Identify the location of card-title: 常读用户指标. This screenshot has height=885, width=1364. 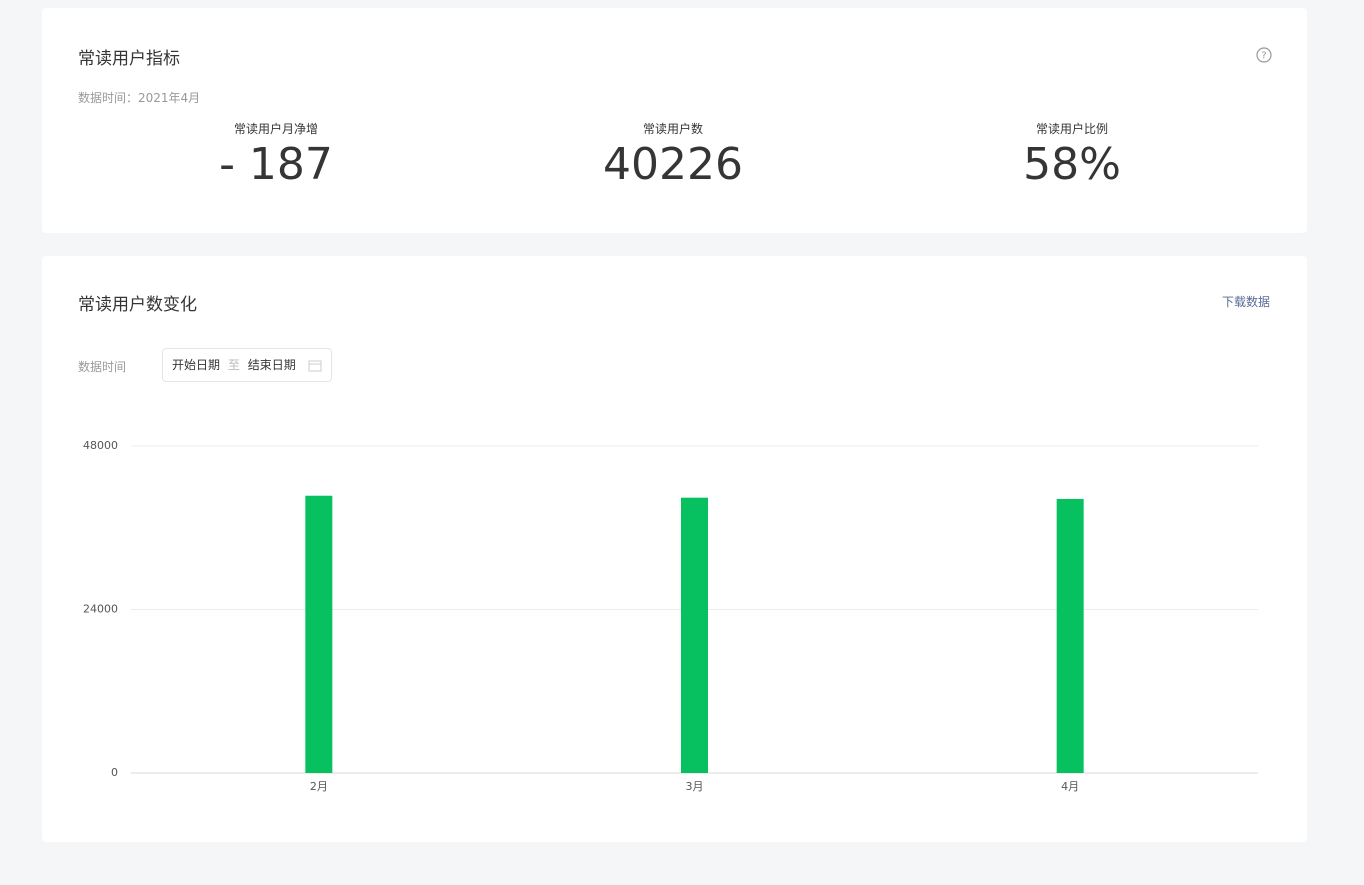
(129, 59).